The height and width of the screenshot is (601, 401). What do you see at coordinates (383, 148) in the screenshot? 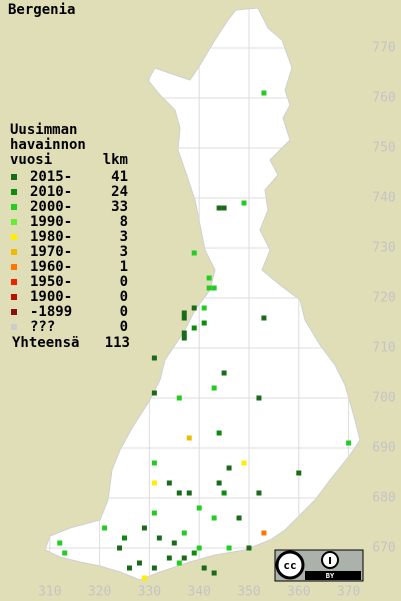
I see `y-tick-label: 750` at bounding box center [383, 148].